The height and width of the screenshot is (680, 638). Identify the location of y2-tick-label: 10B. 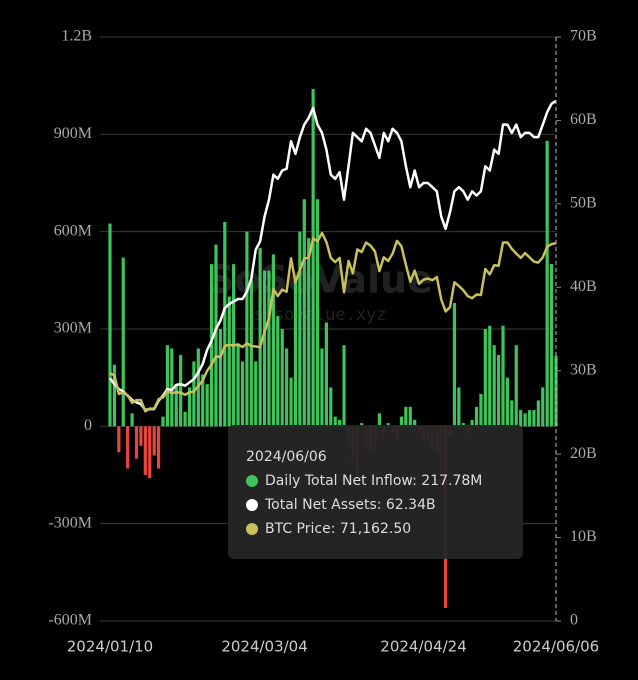
(583, 536).